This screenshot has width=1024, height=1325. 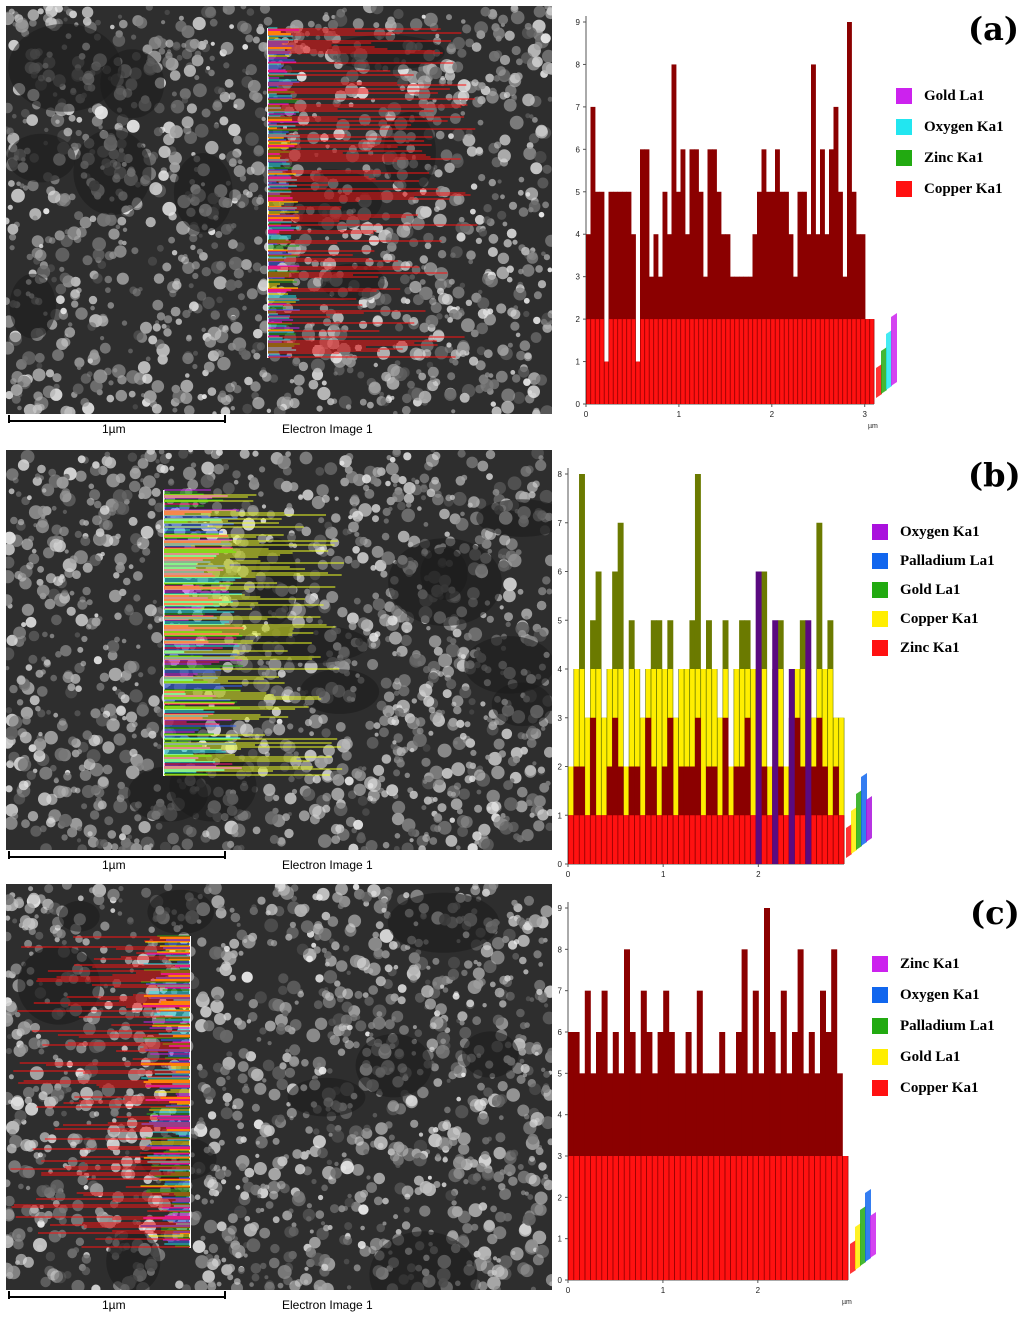 What do you see at coordinates (560, 815) in the screenshot?
I see `y-tick-label: 1` at bounding box center [560, 815].